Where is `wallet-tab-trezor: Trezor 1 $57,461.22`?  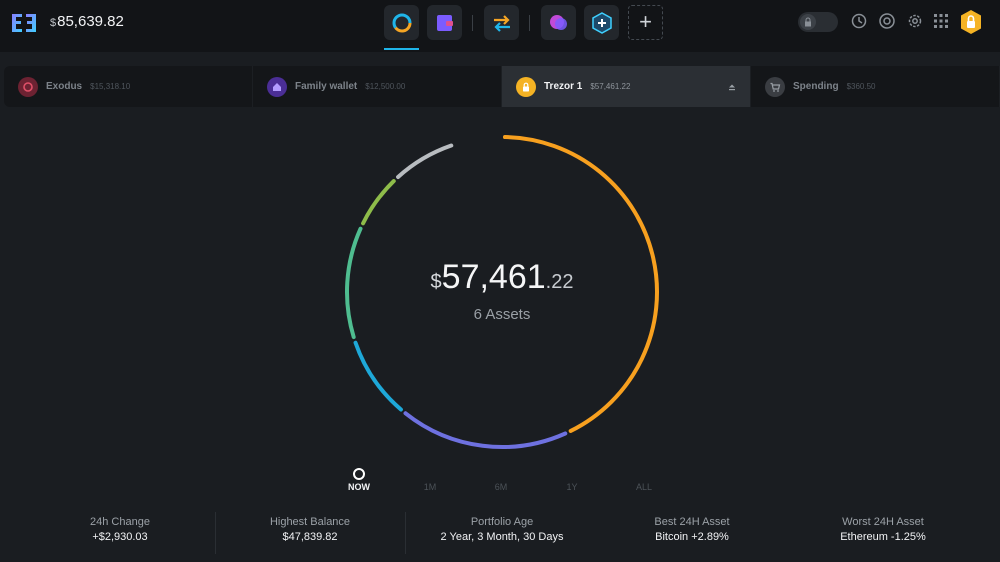 wallet-tab-trezor: Trezor 1 $57,461.22 is located at coordinates (626, 86).